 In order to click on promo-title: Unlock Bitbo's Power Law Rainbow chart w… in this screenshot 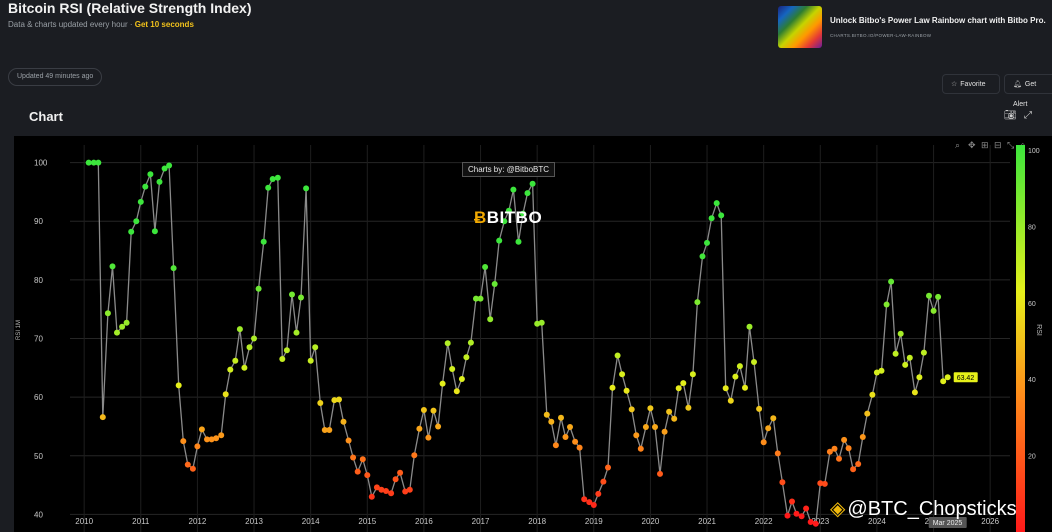, I will do `click(938, 20)`.